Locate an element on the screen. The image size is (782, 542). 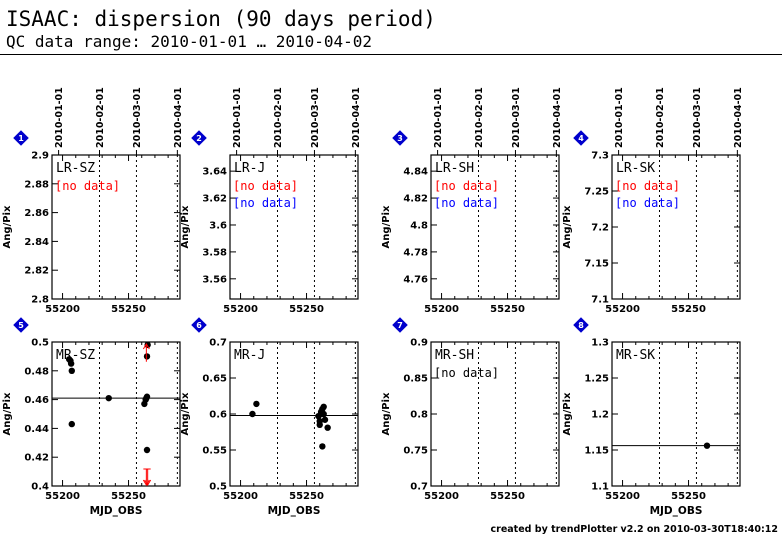
y-tick-label: 4.84 is located at coordinates (415, 172).